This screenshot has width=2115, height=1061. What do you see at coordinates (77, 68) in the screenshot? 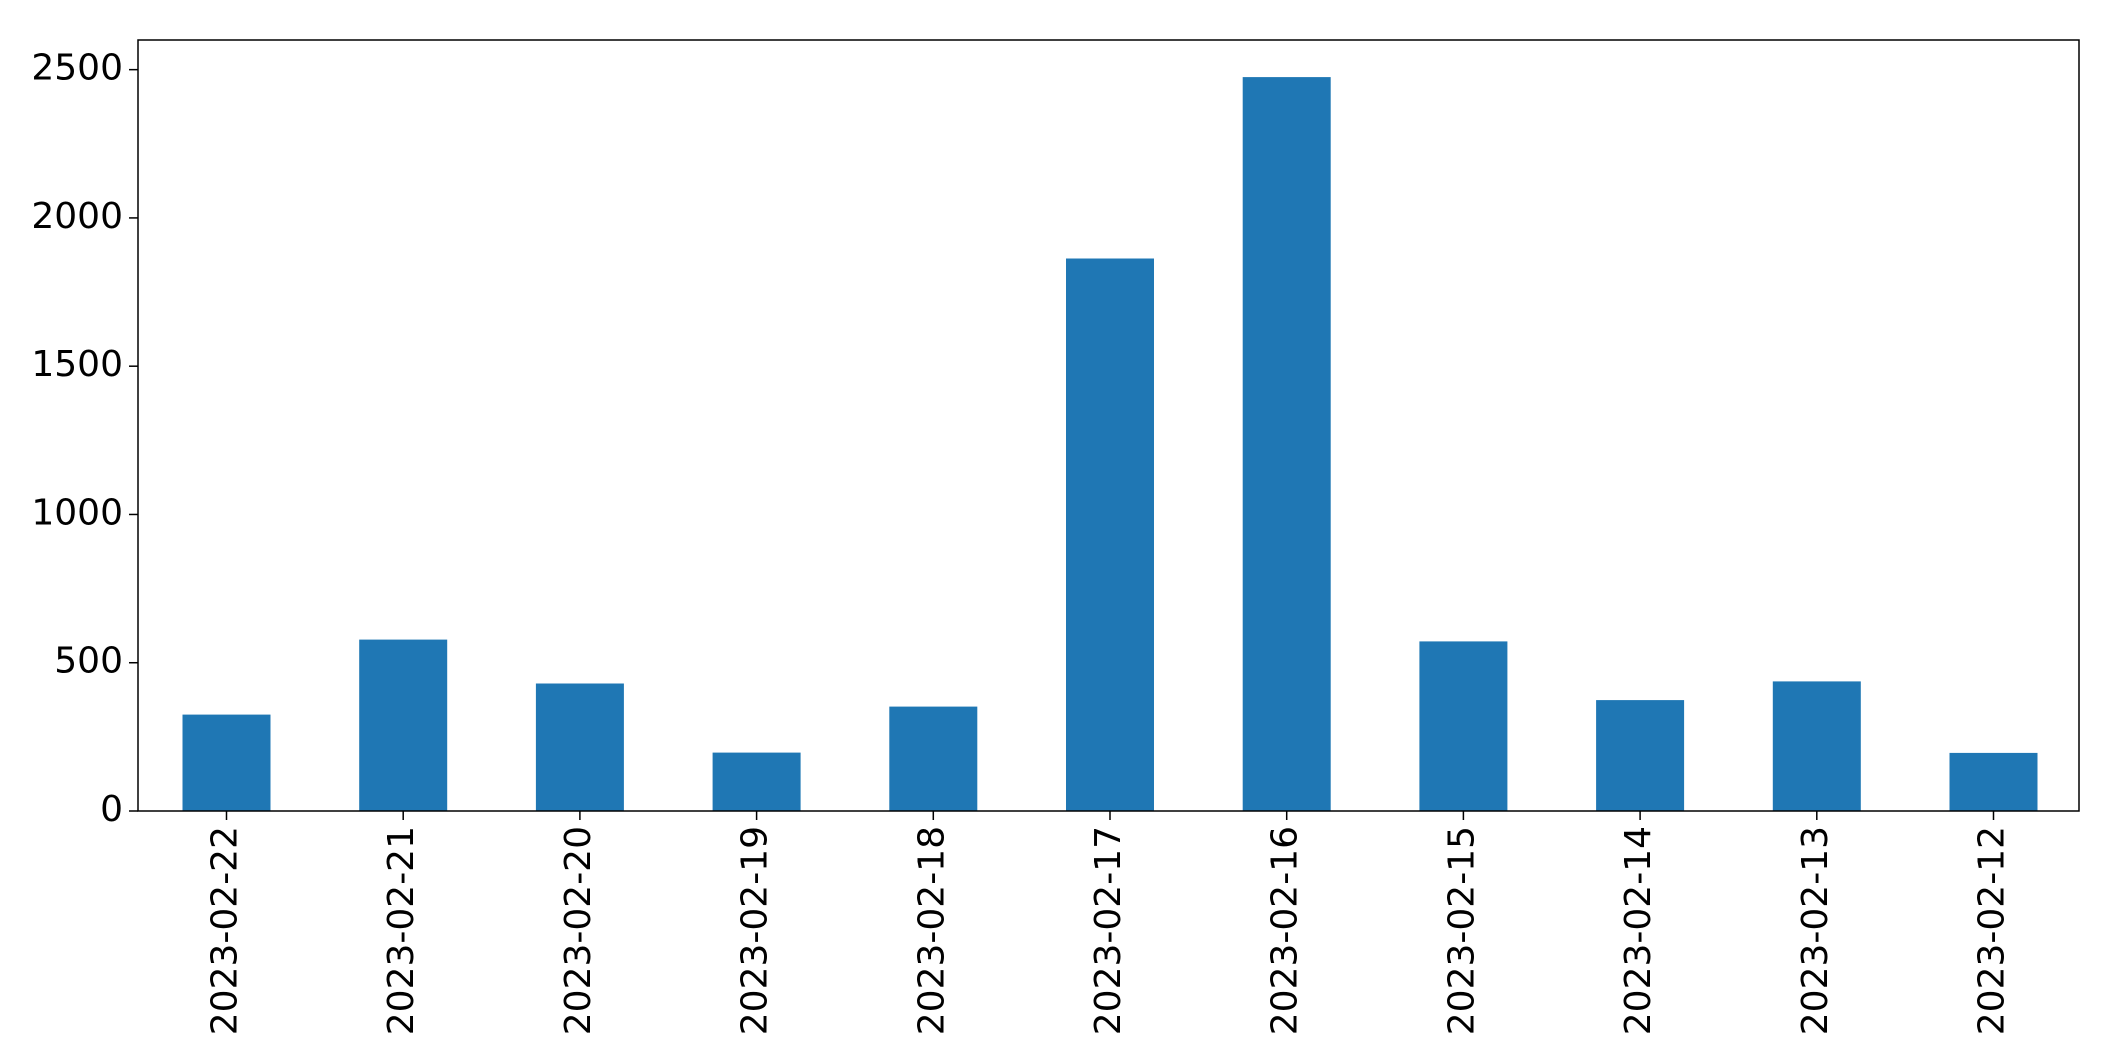
I see `y-tick-label: 2500` at bounding box center [77, 68].